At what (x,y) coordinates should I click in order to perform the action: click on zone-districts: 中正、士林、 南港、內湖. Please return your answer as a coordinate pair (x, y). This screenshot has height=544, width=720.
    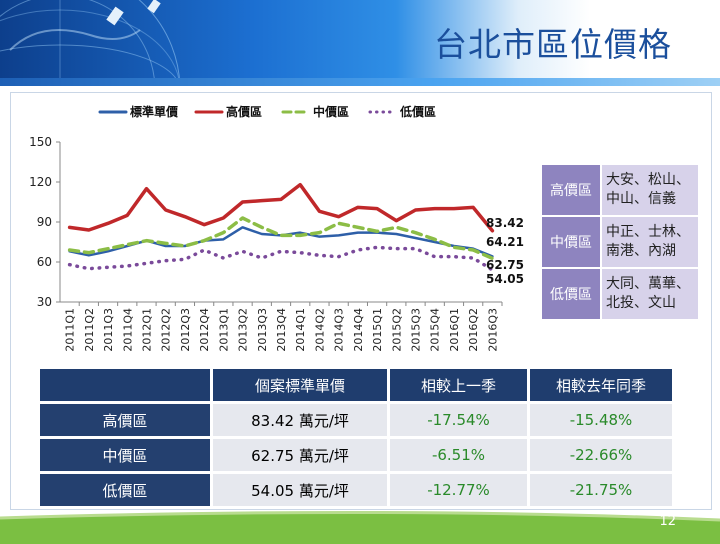
    Looking at the image, I should click on (650, 242).